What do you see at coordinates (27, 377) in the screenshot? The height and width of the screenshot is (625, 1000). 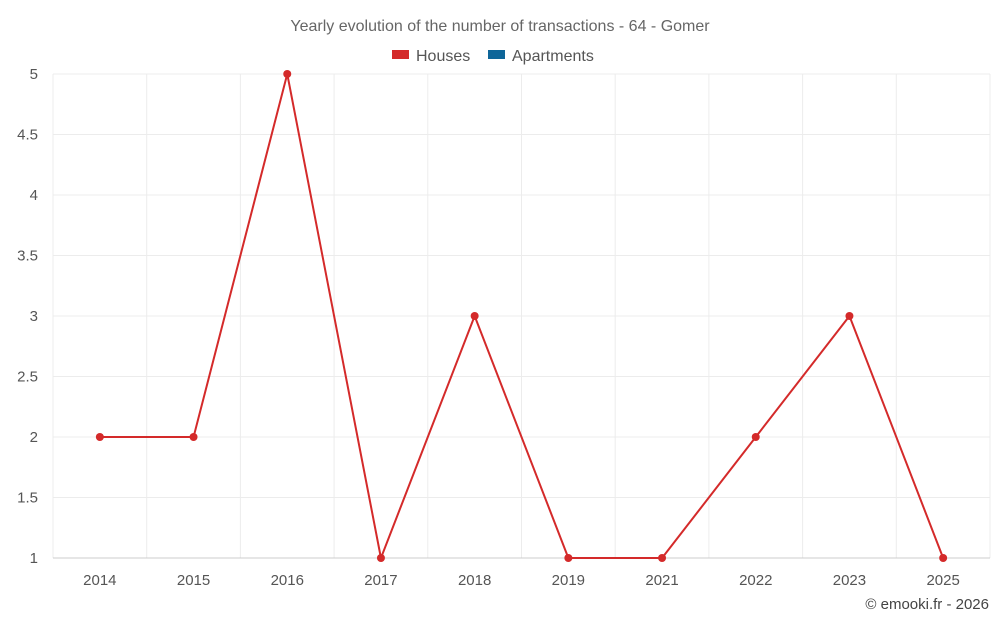 I see `y-tick-label: 2.5` at bounding box center [27, 377].